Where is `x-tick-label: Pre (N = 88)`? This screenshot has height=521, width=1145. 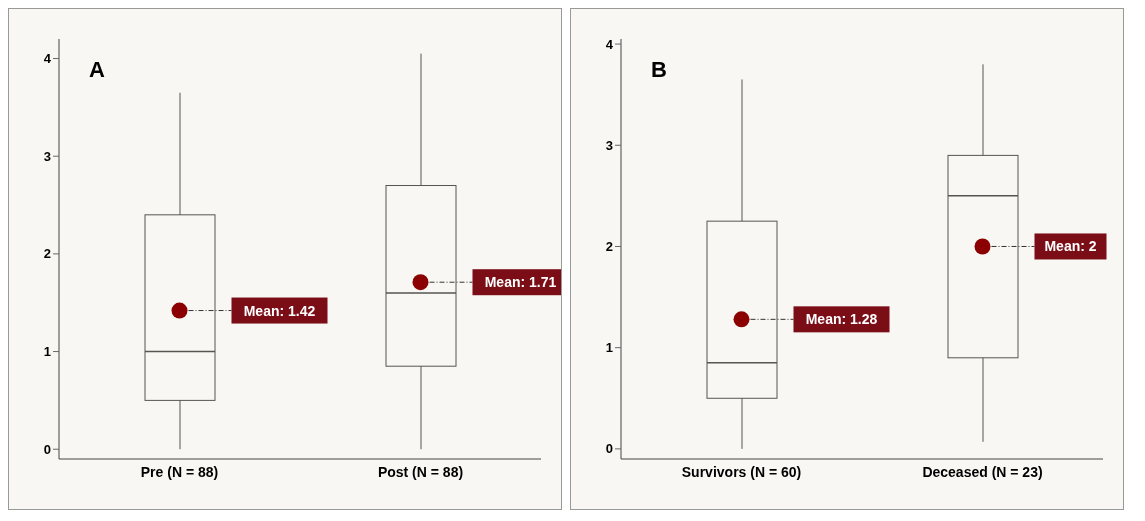
x-tick-label: Pre (N = 88) is located at coordinates (179, 471).